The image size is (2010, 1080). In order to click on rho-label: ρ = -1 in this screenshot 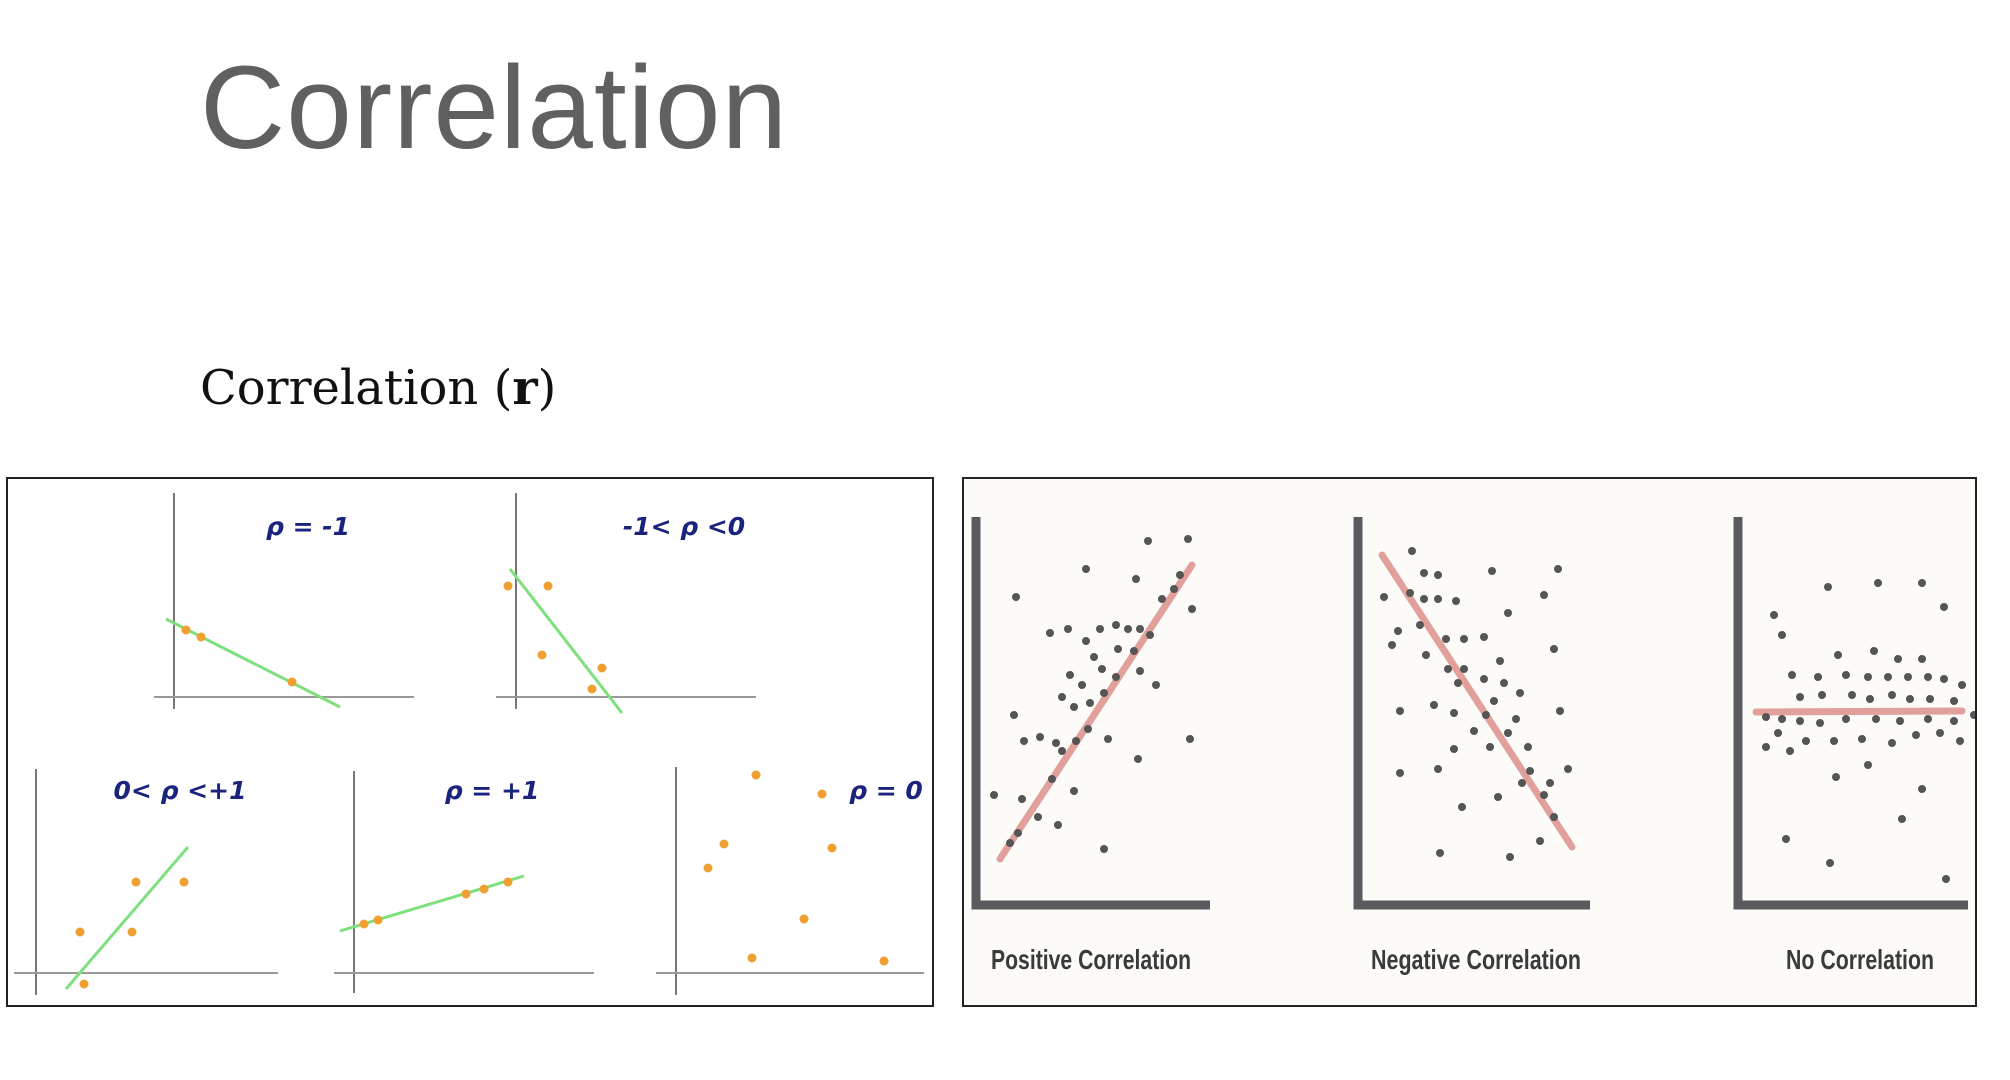, I will do `click(308, 526)`.